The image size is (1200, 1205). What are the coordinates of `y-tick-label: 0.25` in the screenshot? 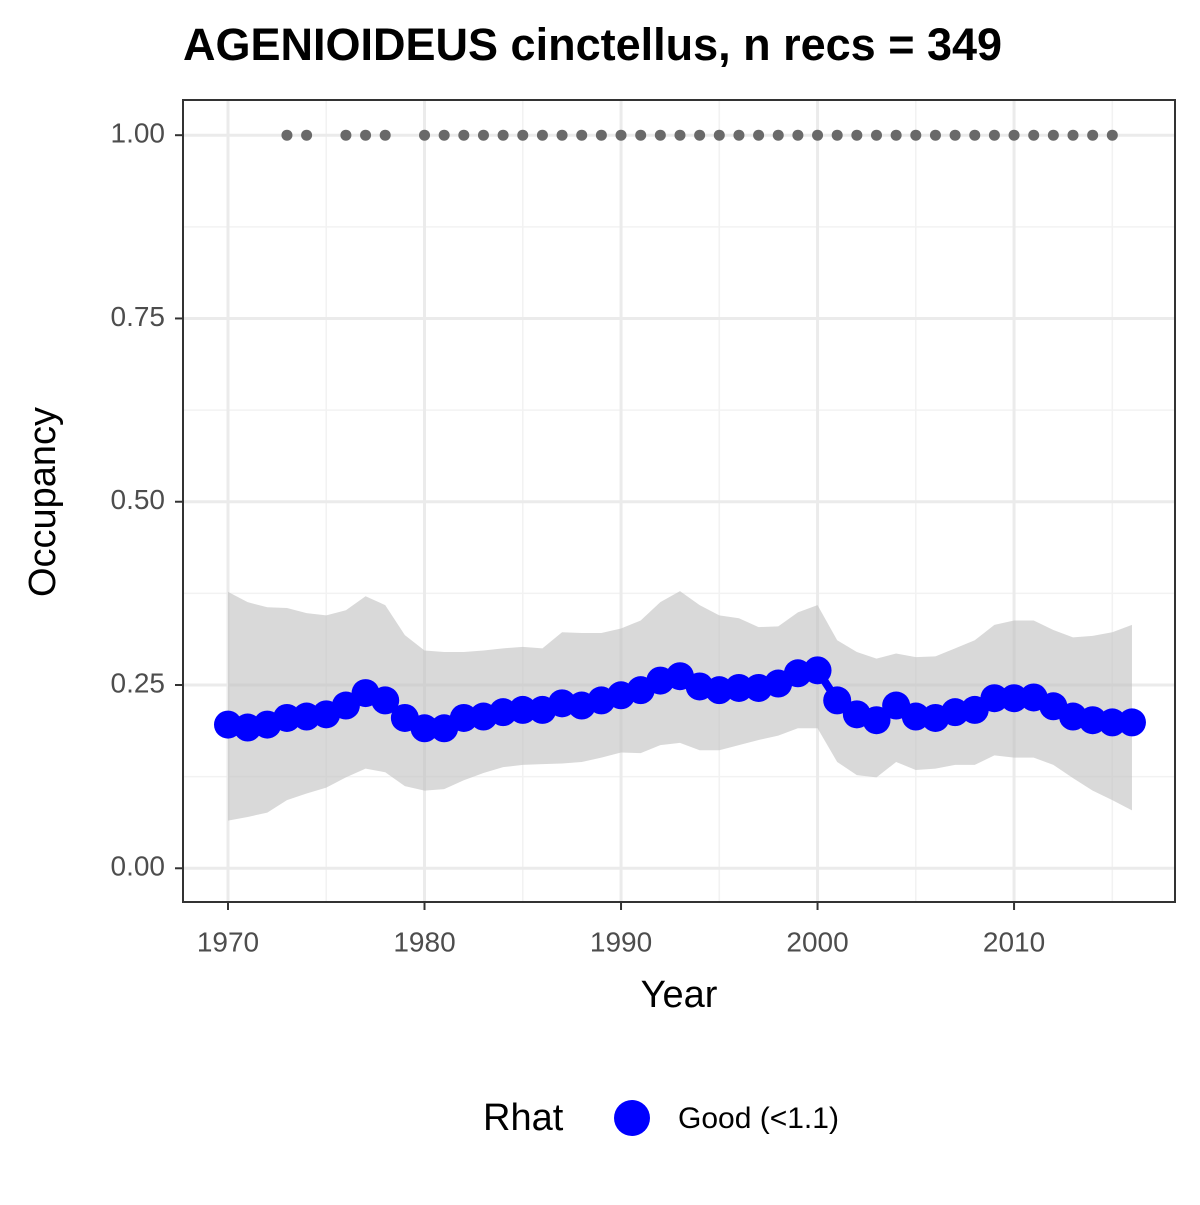 It's located at (138, 682).